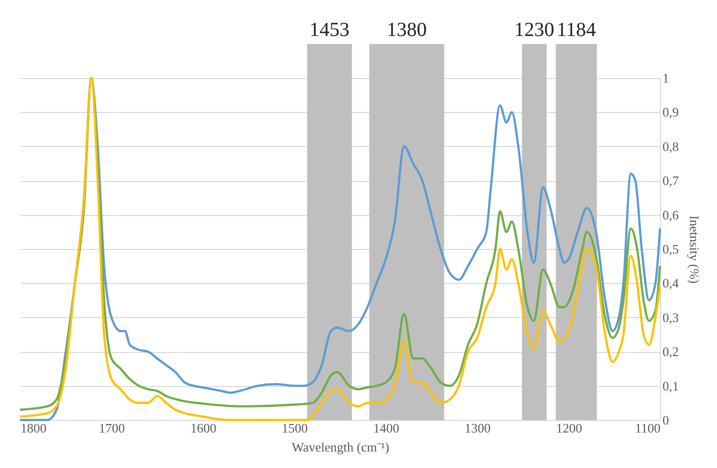 This screenshot has width=717, height=468. I want to click on x-tick-label: 1800, so click(33, 428).